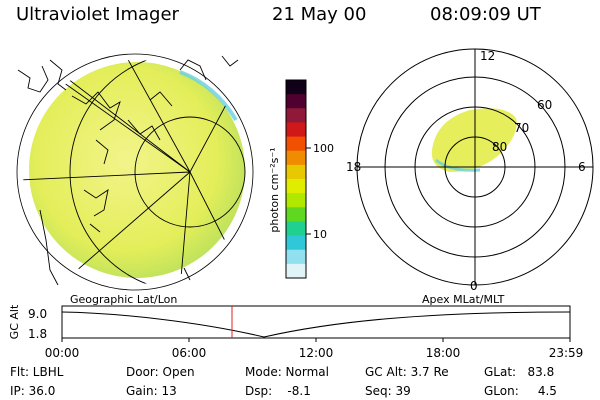  What do you see at coordinates (14, 321) in the screenshot?
I see `yaxis-title: GC Alt` at bounding box center [14, 321].